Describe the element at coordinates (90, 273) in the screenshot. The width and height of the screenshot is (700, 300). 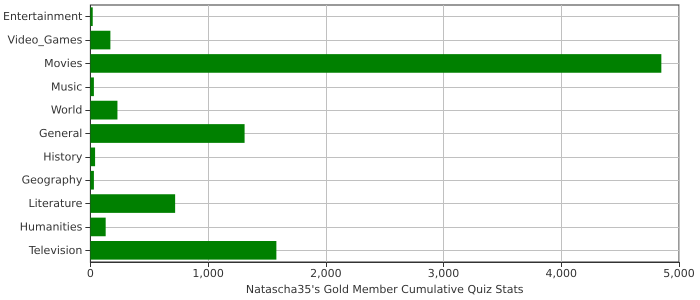
I see `x-tick-label: 0` at that location.